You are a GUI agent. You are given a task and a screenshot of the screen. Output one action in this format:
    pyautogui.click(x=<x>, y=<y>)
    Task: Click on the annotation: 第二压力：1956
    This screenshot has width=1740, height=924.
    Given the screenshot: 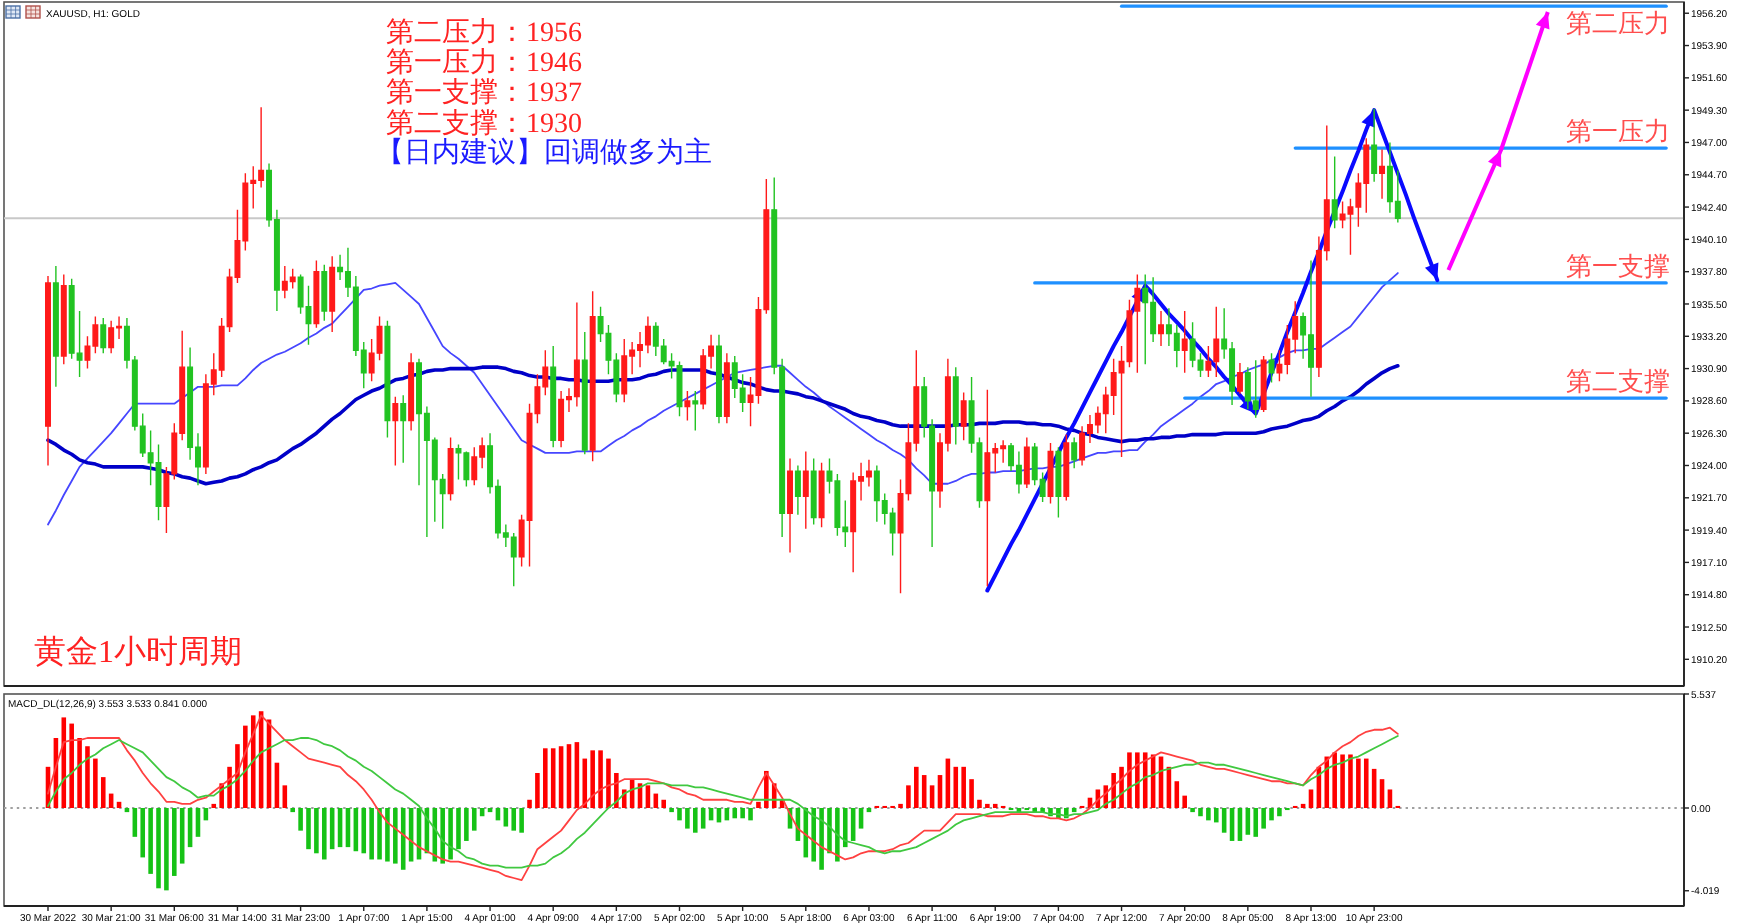 What is the action you would take?
    pyautogui.click(x=484, y=33)
    